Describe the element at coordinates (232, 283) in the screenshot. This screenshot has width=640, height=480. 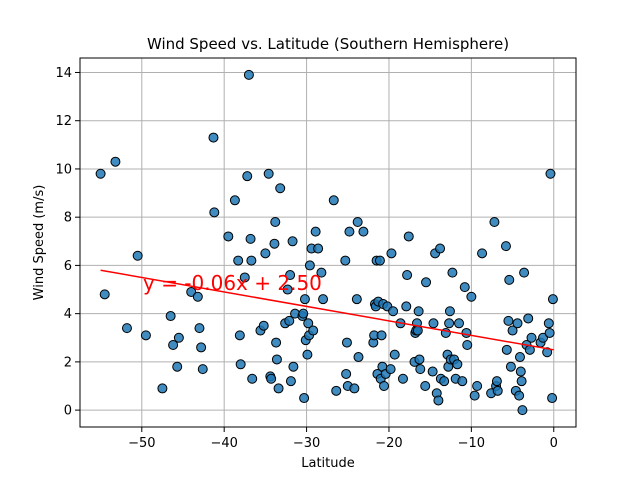
I see `regression-equation: y = -0.06x + 2.50` at that location.